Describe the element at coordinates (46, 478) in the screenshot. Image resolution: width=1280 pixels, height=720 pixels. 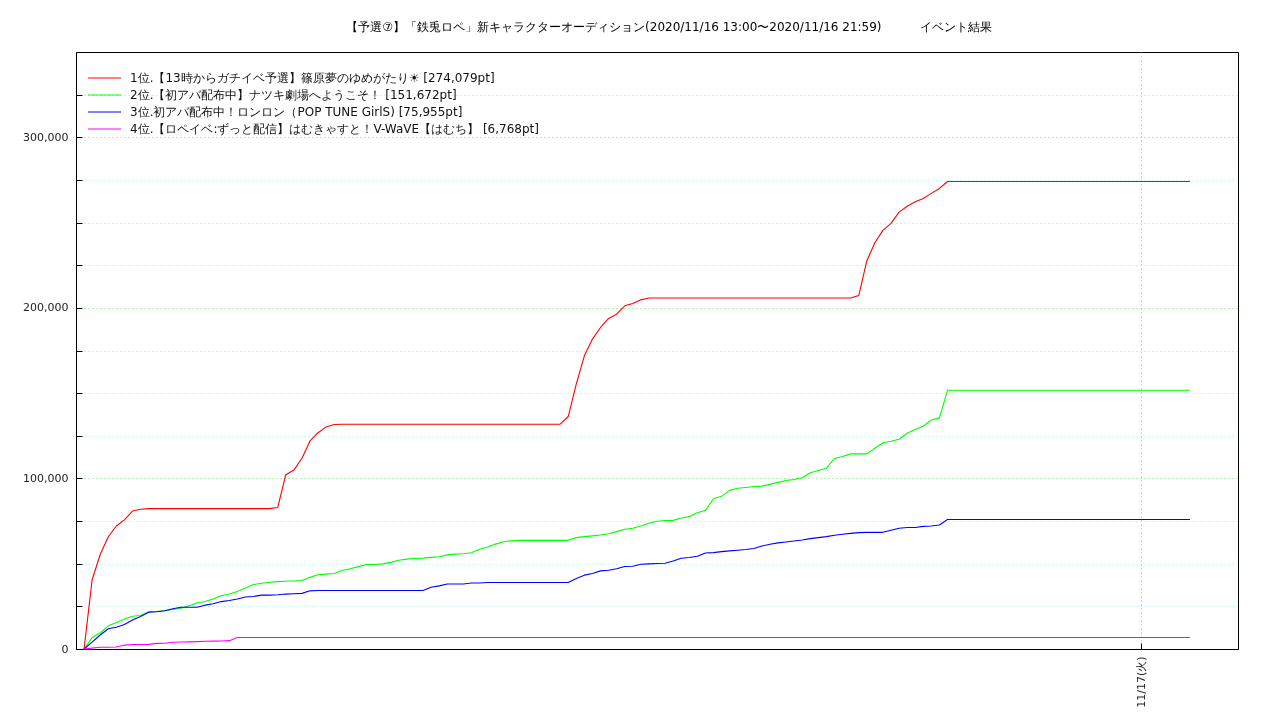
I see `y-tick-label: 100,000` at that location.